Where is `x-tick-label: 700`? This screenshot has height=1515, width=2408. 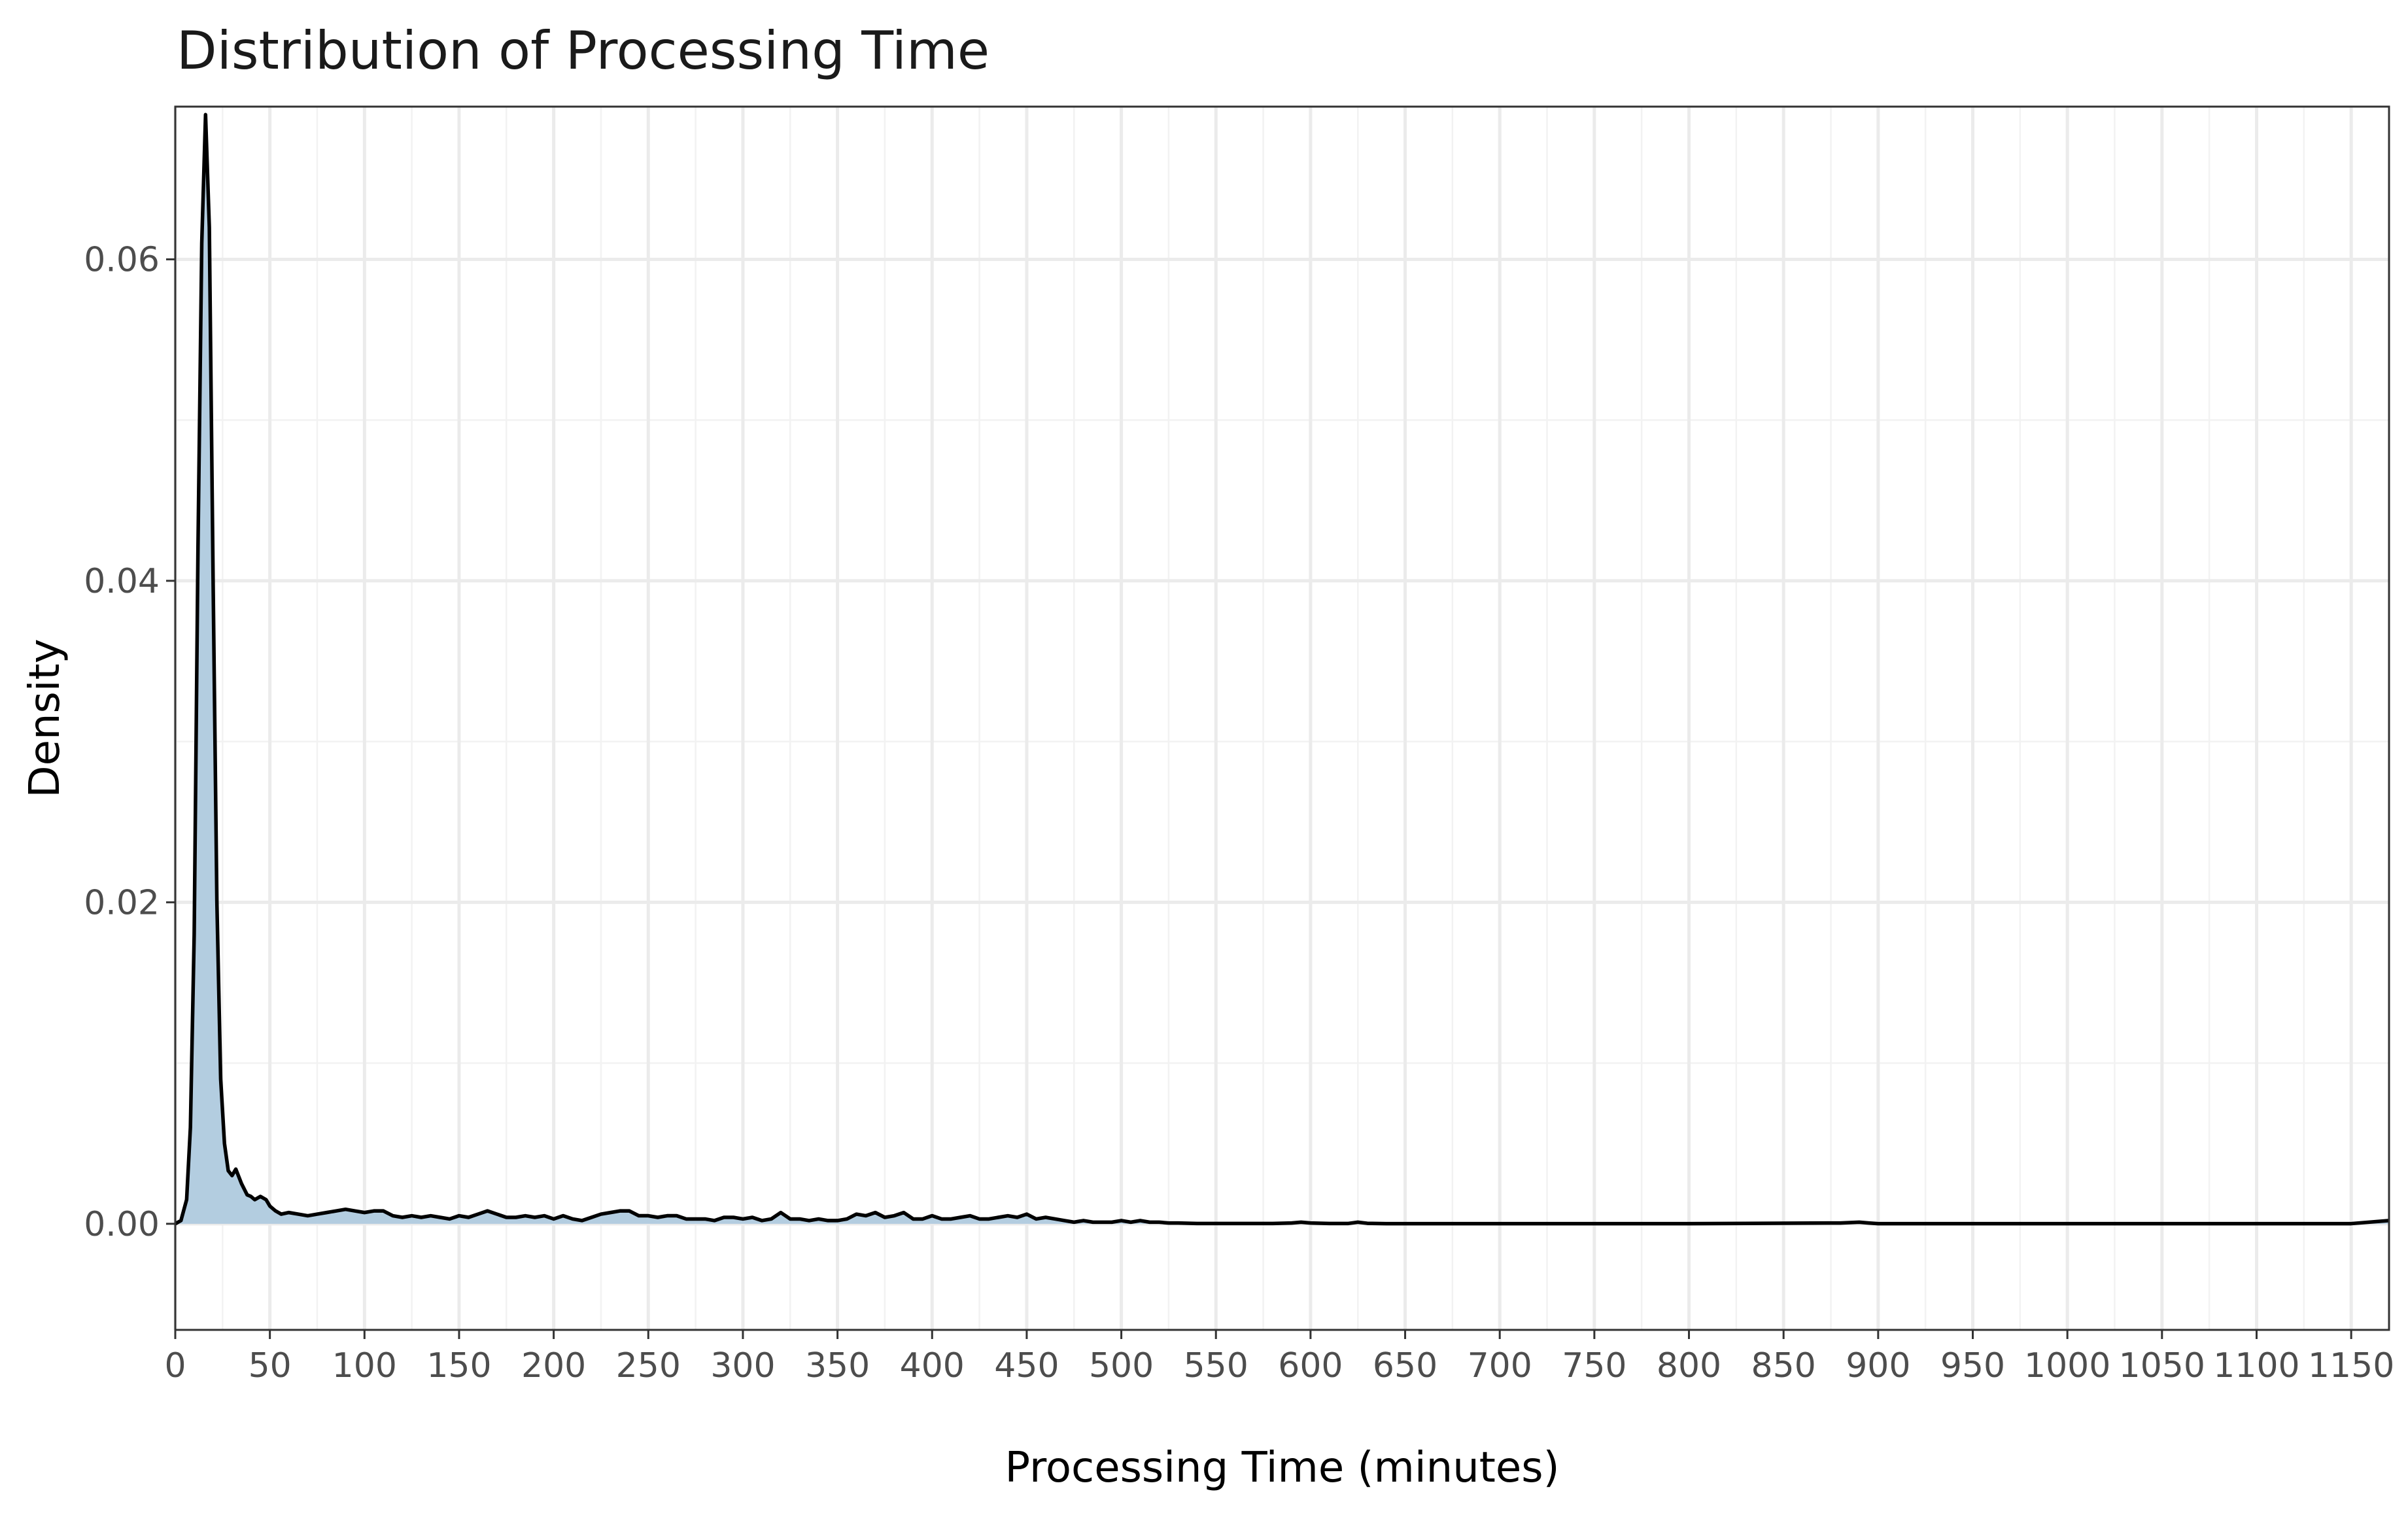 x-tick-label: 700 is located at coordinates (1500, 1365).